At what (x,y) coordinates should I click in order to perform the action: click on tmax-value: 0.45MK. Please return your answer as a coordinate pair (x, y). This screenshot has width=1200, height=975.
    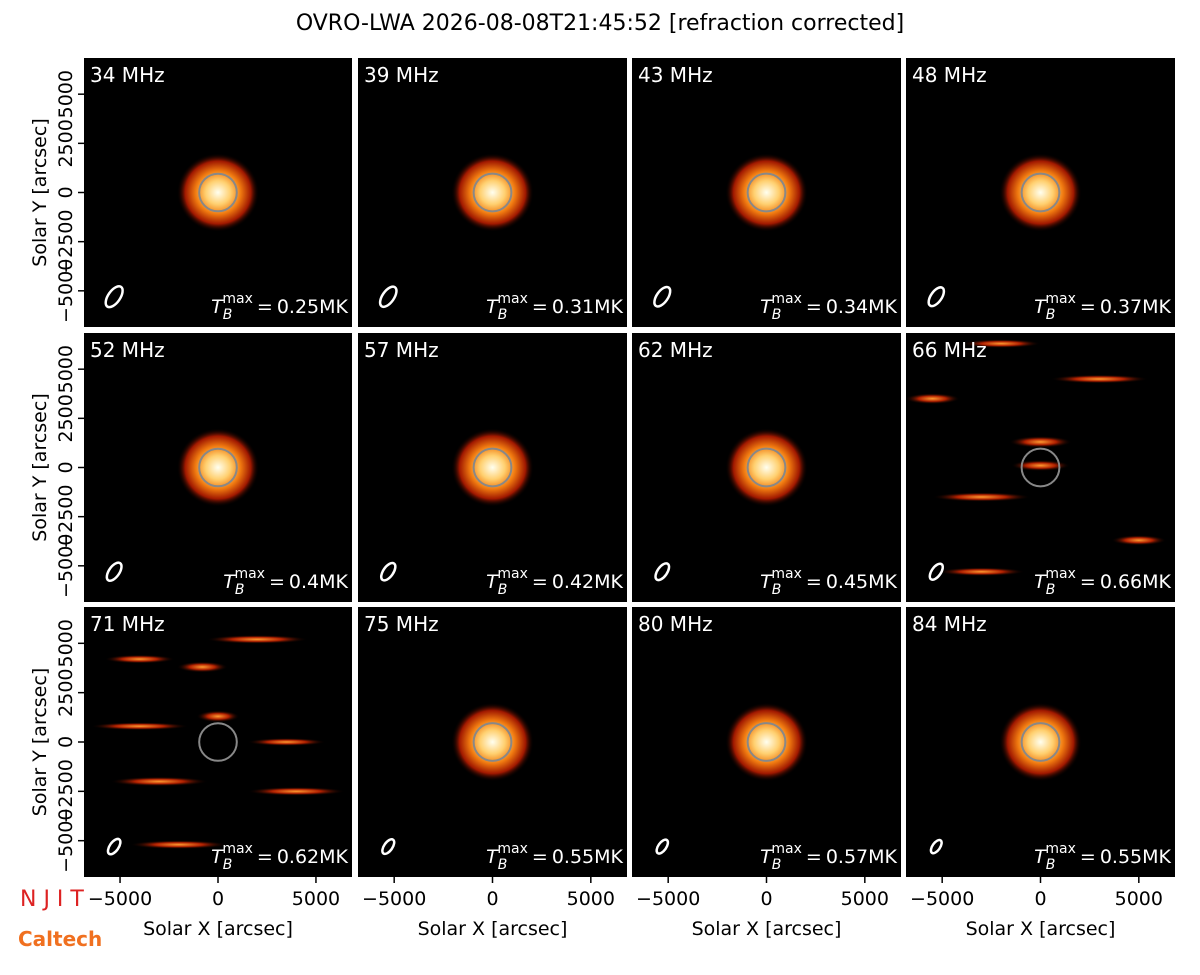
    Looking at the image, I should click on (862, 582).